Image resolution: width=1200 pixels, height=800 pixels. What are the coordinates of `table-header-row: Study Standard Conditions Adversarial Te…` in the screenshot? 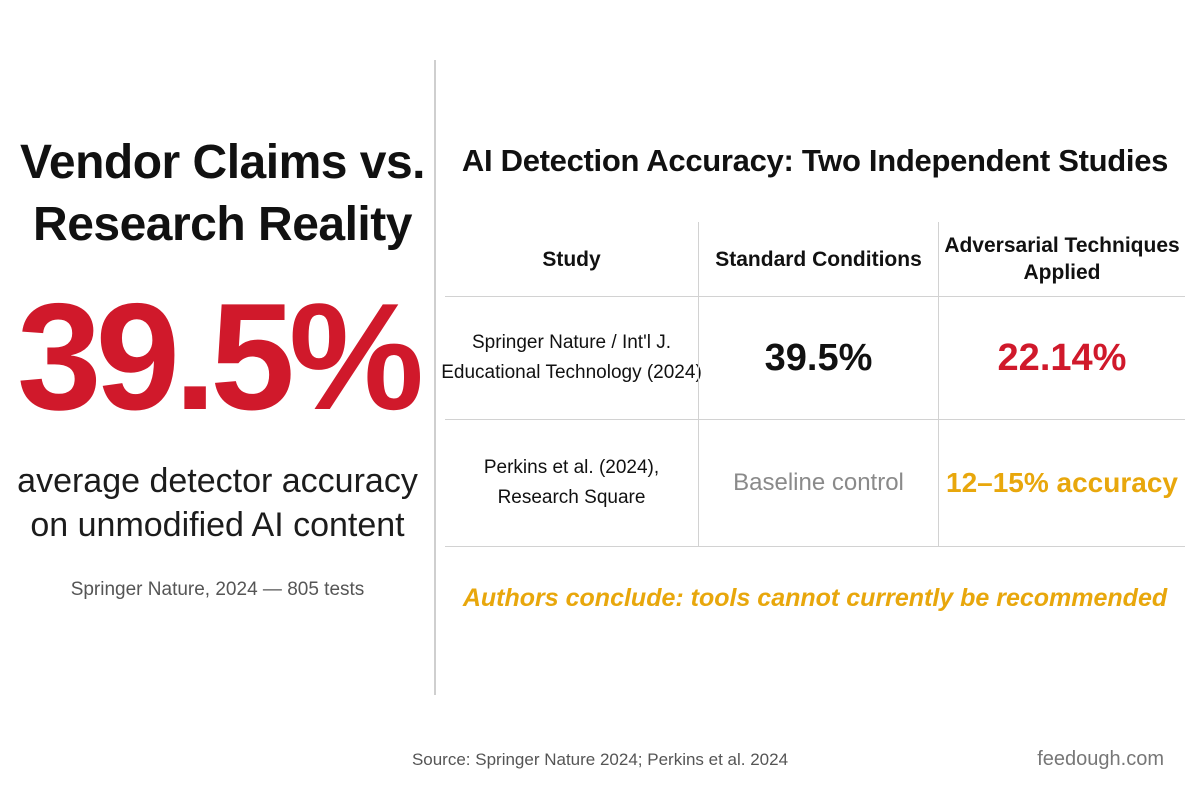 It's located at (815, 259).